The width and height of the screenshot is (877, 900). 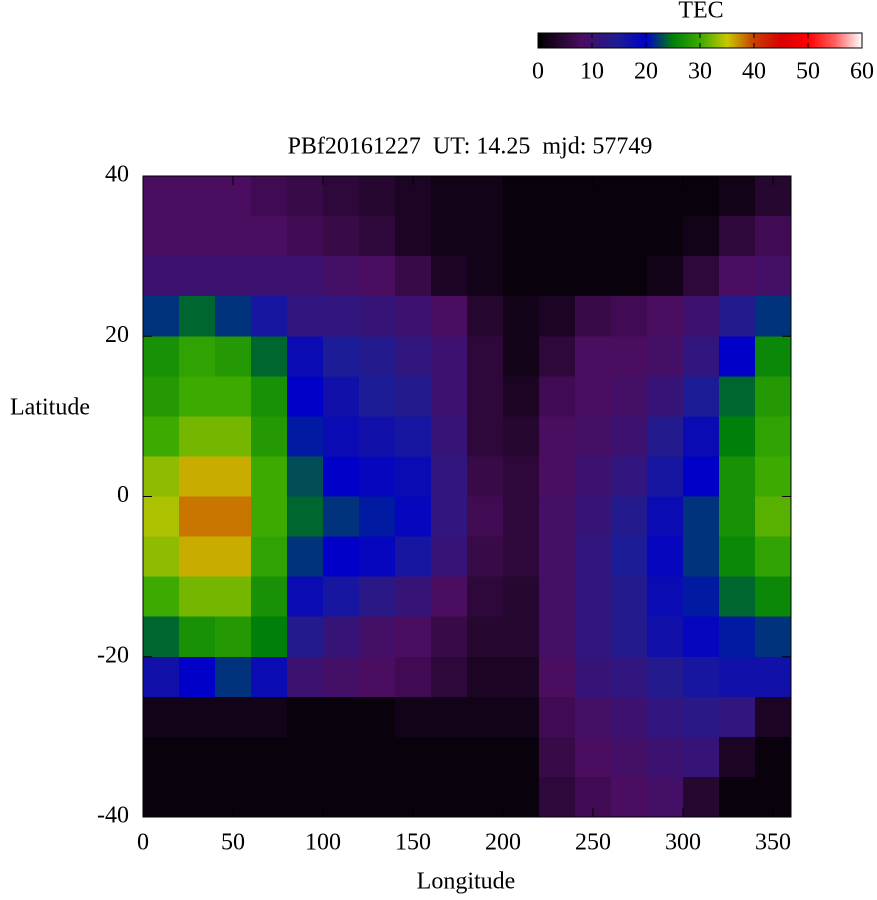 What do you see at coordinates (143, 843) in the screenshot?
I see `x-tick-label: 0` at bounding box center [143, 843].